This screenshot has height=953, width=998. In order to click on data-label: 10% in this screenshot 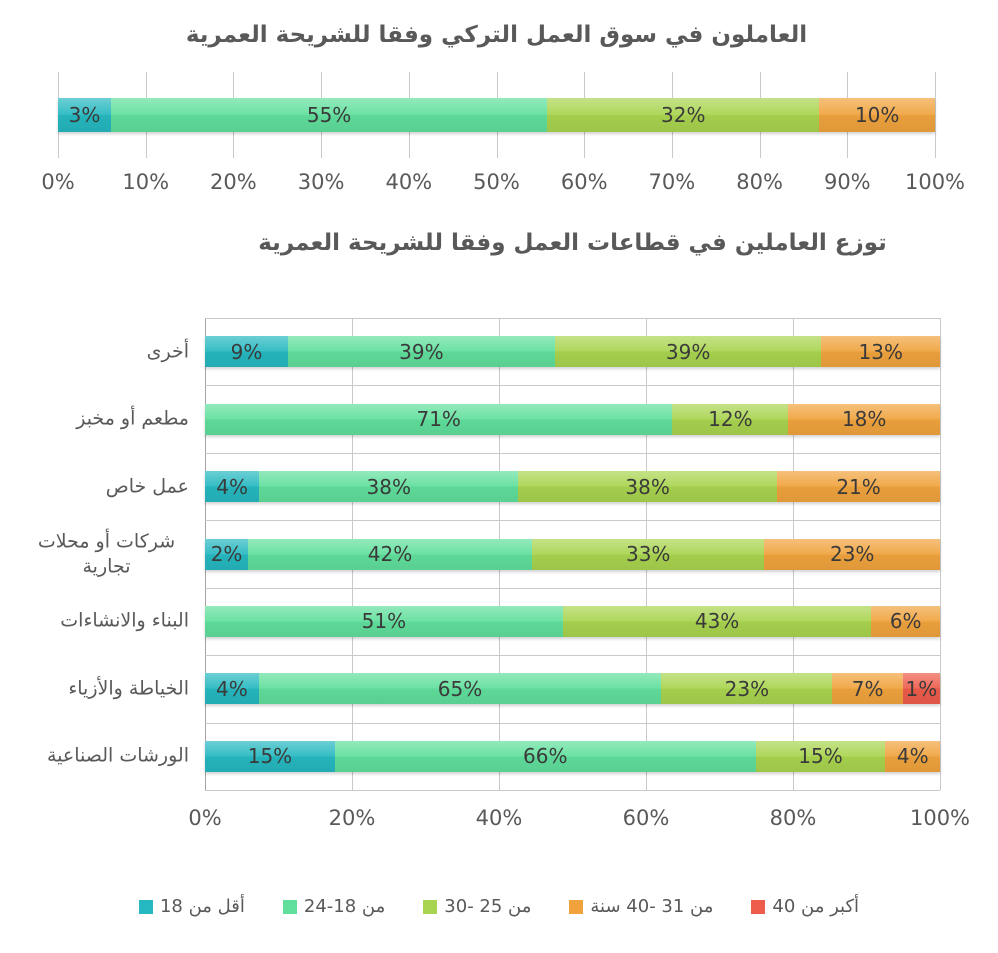, I will do `click(877, 115)`.